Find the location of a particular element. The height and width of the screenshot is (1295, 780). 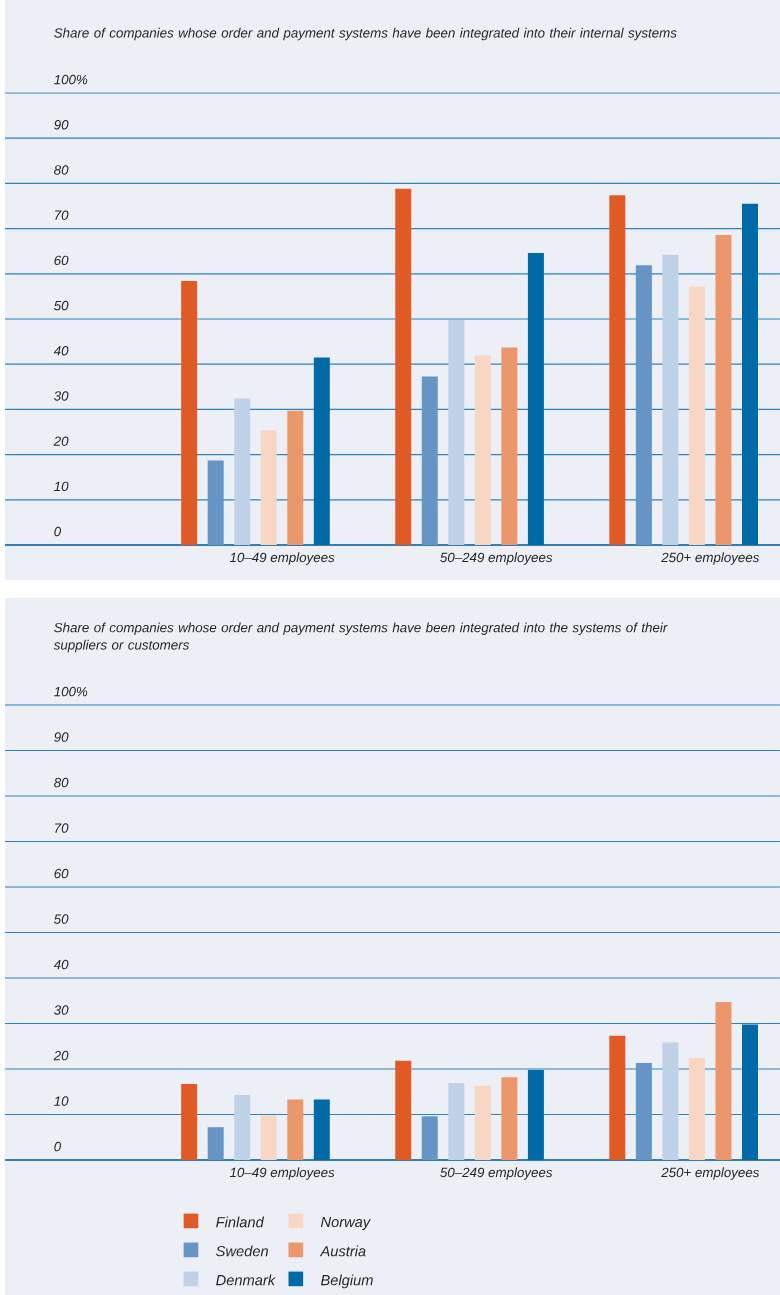

legend-label: Denmark is located at coordinates (246, 1280).